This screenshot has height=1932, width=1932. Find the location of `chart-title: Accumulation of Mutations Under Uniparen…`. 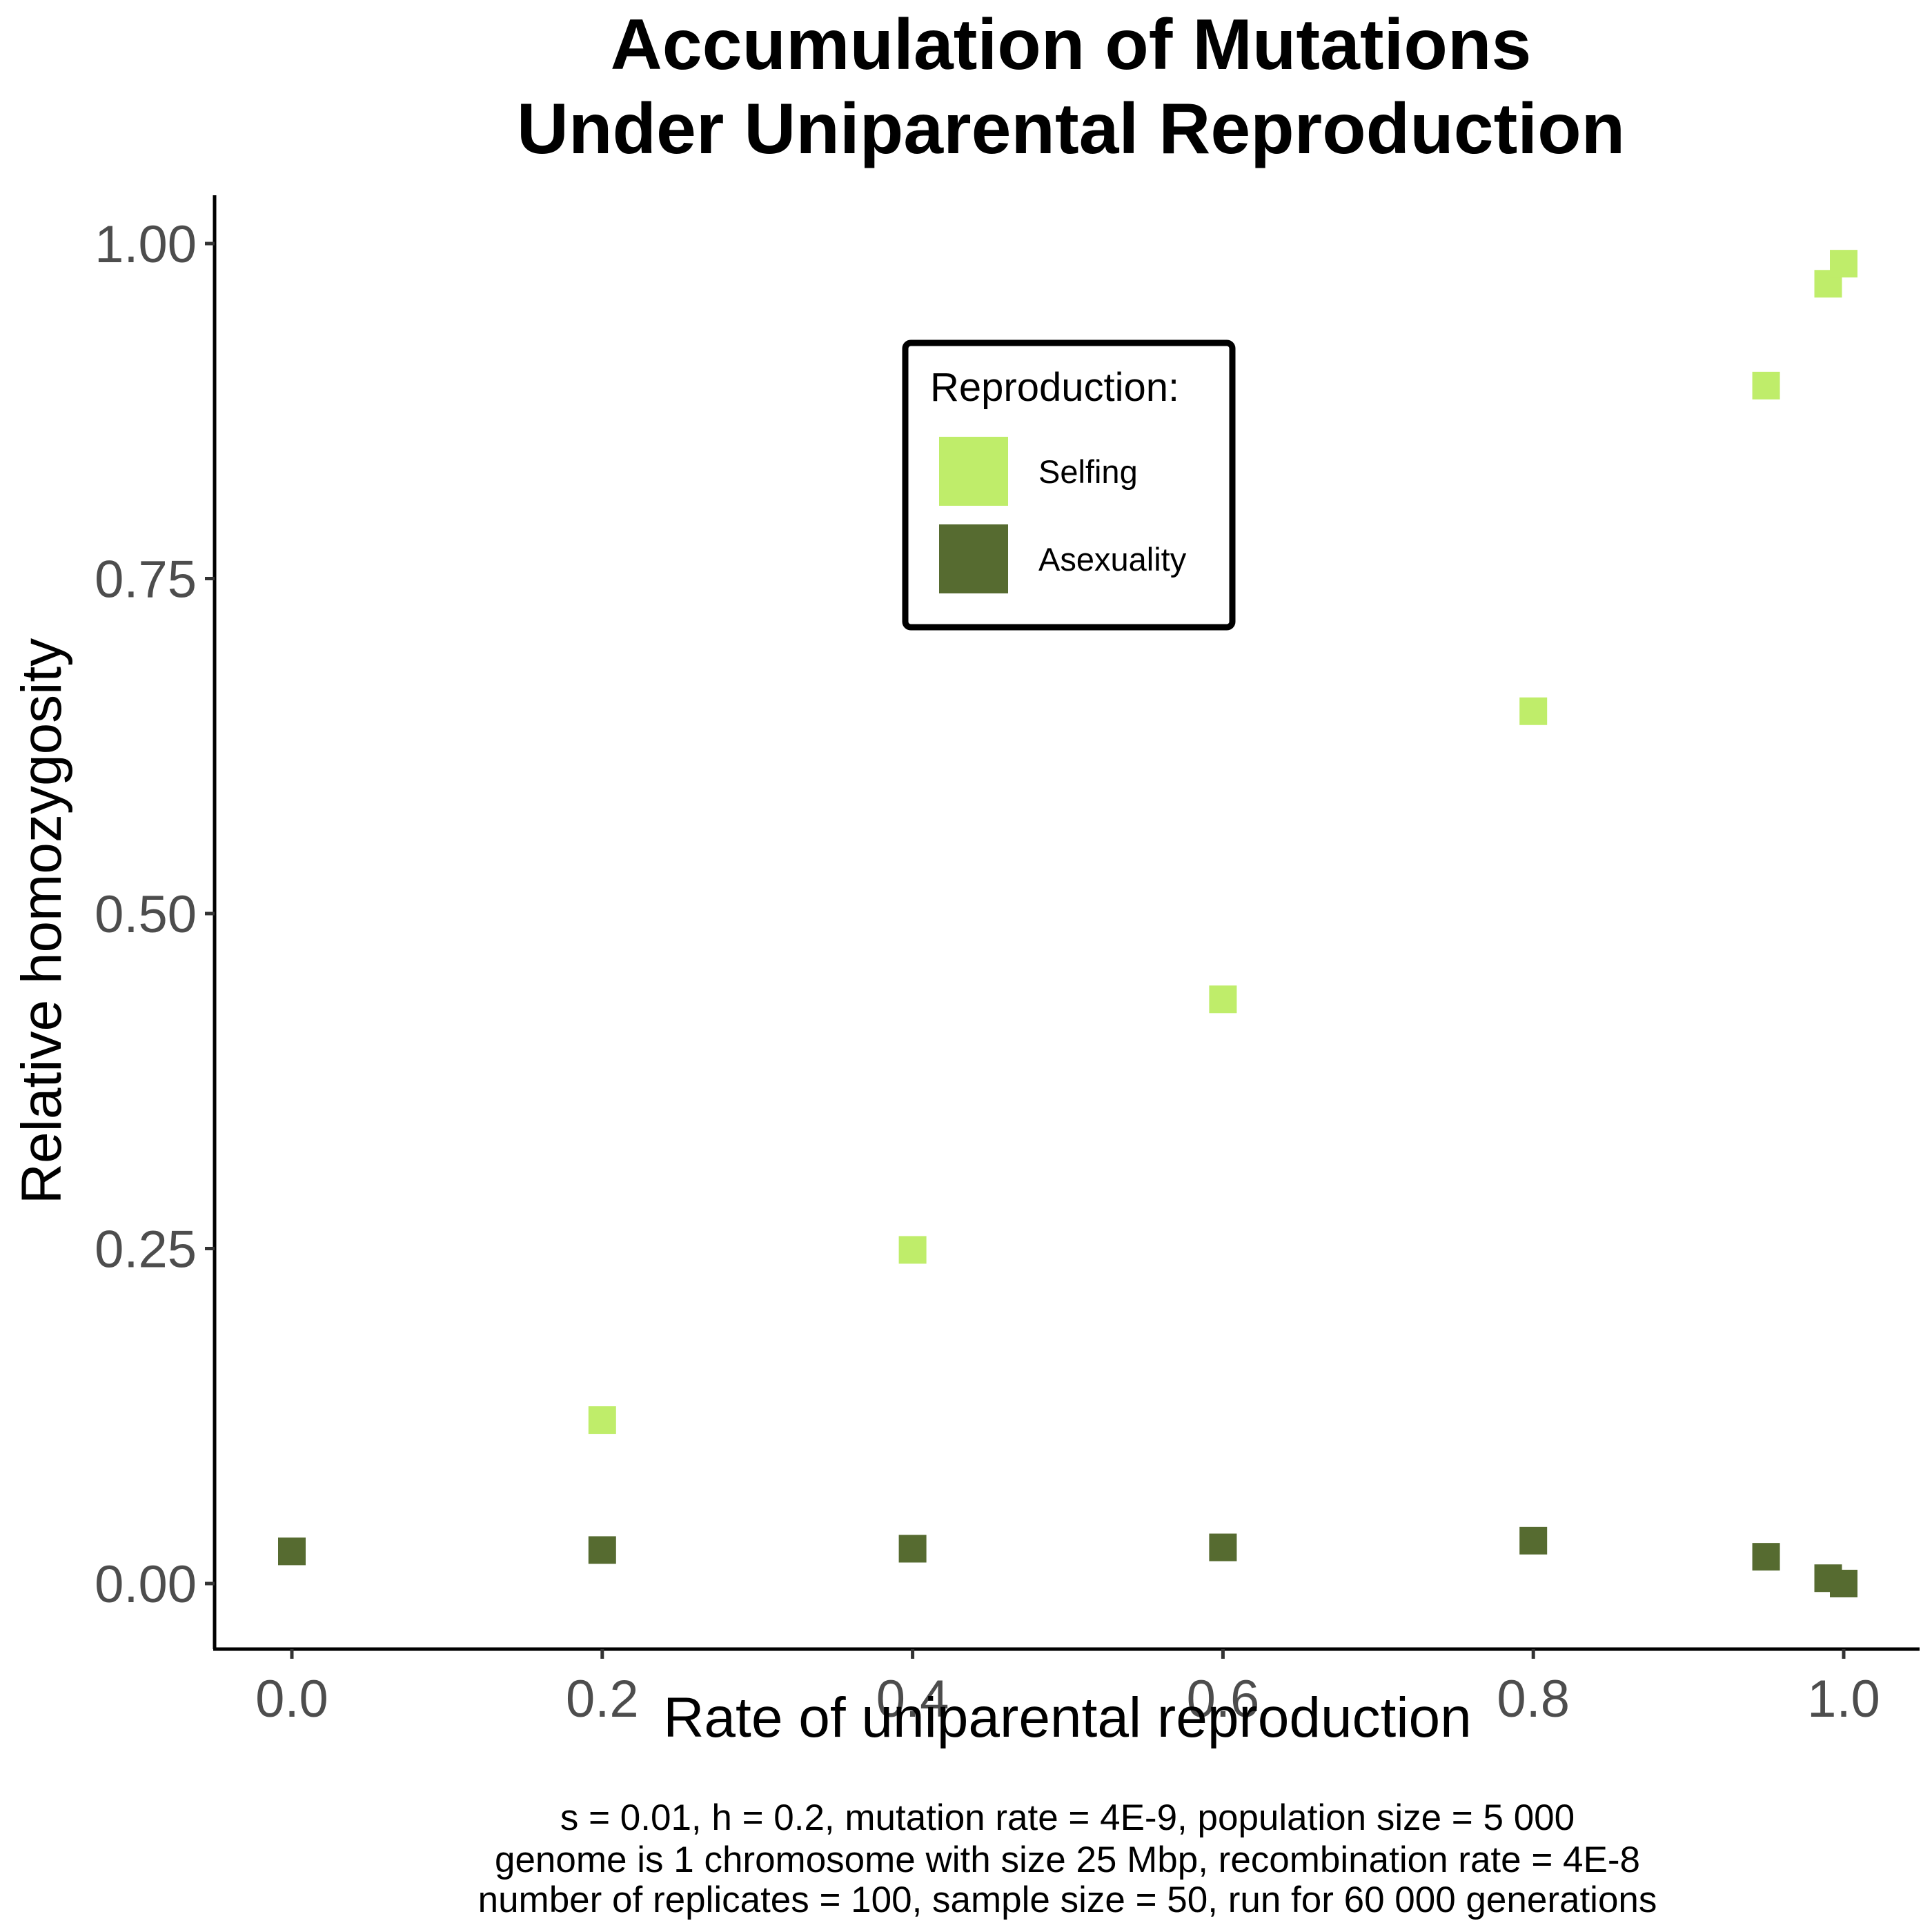

chart-title: Accumulation of Mutations Under Uniparen… is located at coordinates (1071, 87).